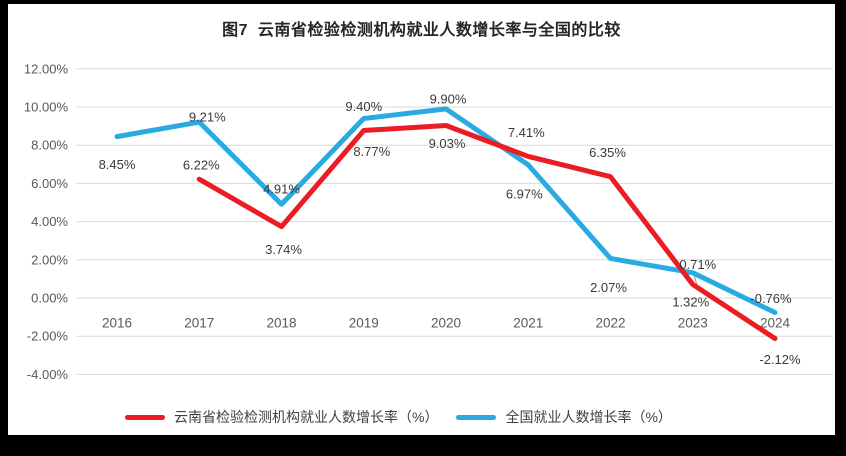  I want to click on legend-label-national: 全国就业人数增长率（%）, so click(588, 417).